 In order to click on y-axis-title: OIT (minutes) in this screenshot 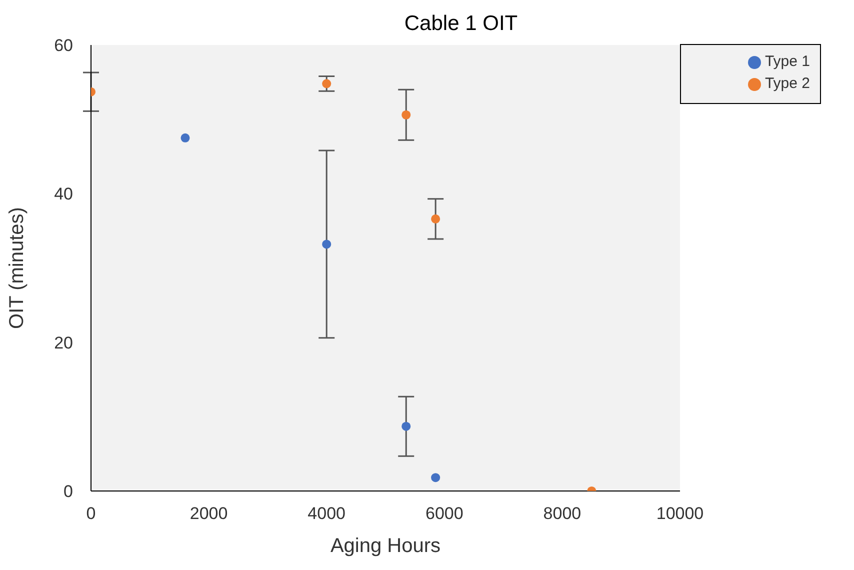, I will do `click(17, 268)`.